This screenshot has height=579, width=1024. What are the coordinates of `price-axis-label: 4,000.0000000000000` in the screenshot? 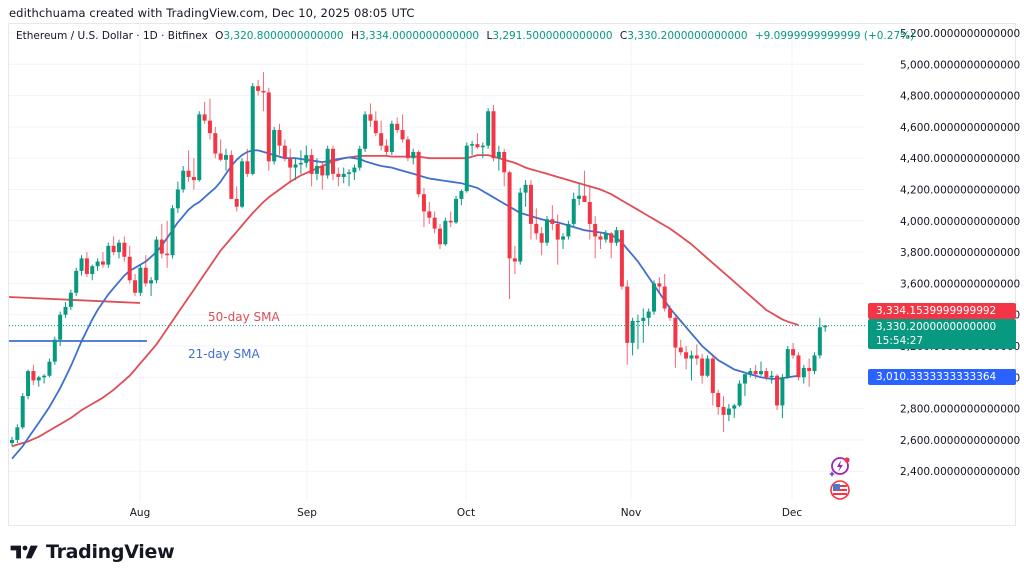 It's located at (960, 222).